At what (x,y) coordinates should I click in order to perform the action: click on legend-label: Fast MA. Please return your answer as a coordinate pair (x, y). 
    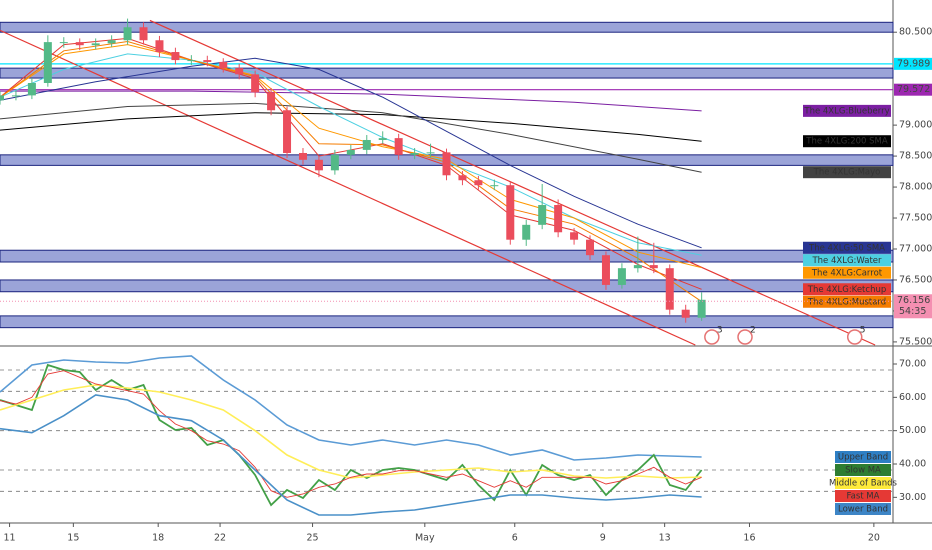
    Looking at the image, I should click on (863, 497).